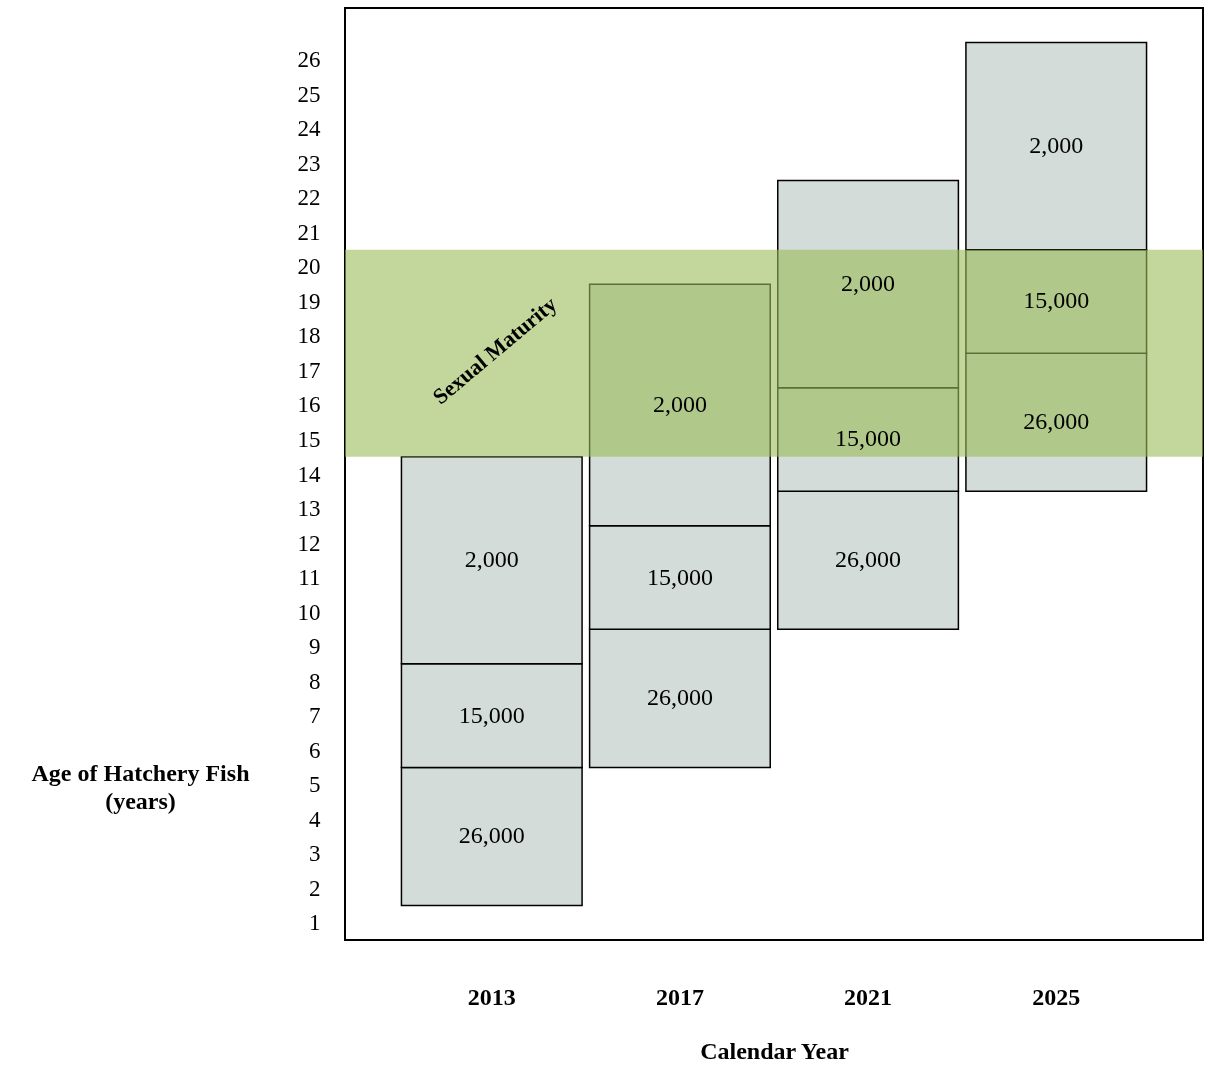 This screenshot has height=1066, width=1209. What do you see at coordinates (1056, 421) in the screenshot?
I see `series-label: 26,000` at bounding box center [1056, 421].